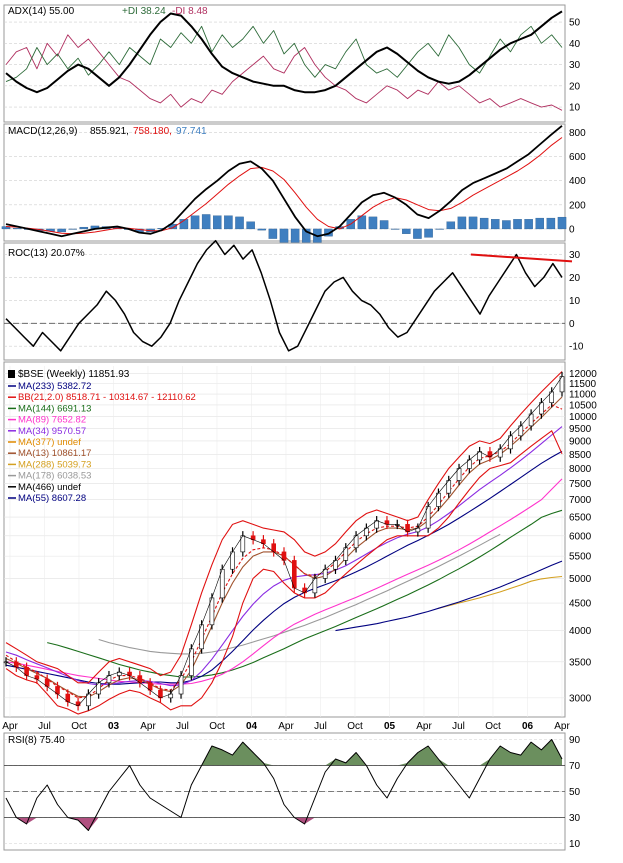 This screenshot has height=863, width=623. I want to click on price-y-tick-label: 10500, so click(583, 405).